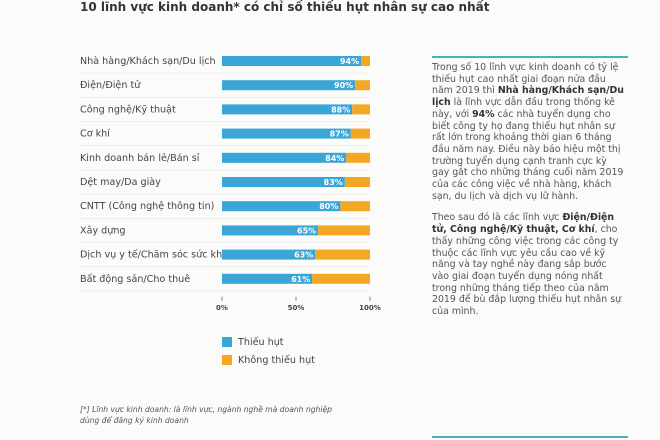  I want to click on value-label: 84%, so click(334, 158).